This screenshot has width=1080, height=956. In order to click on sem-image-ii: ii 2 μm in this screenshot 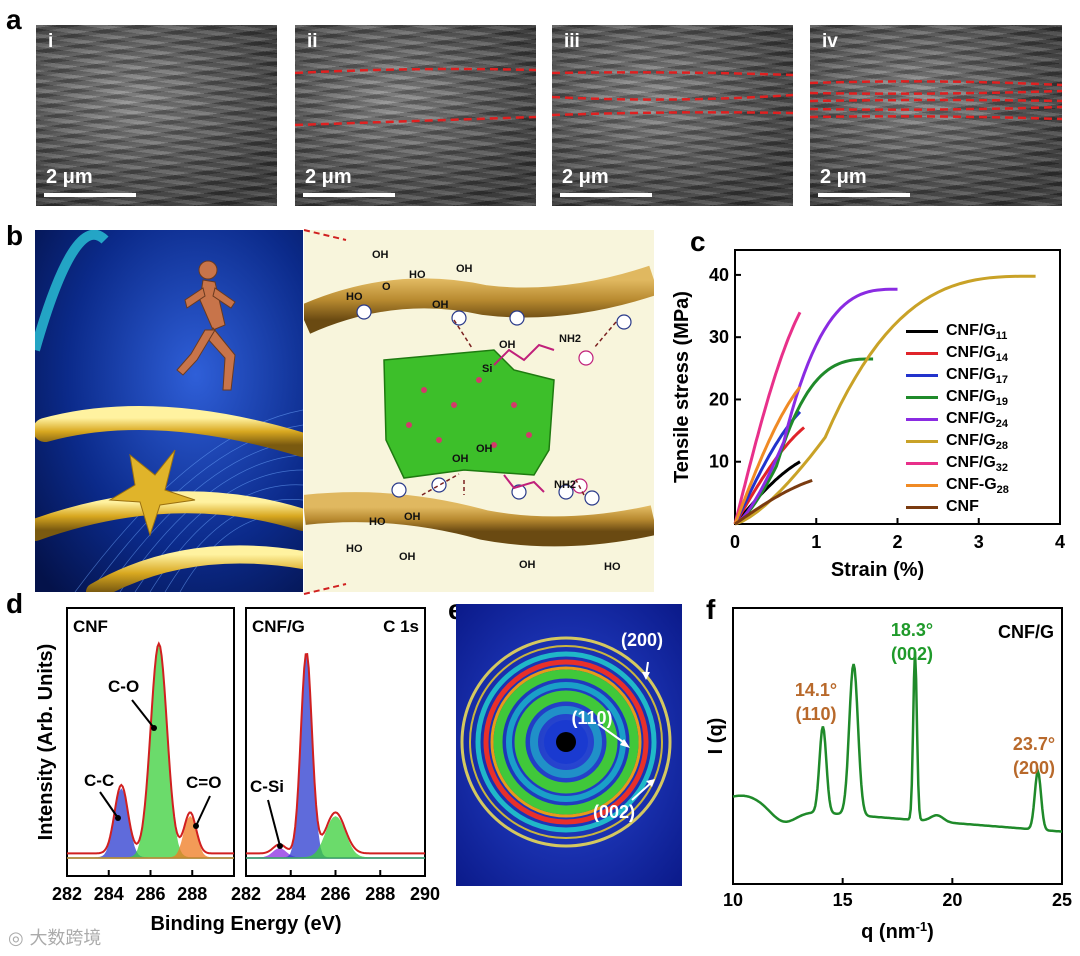, I will do `click(415, 115)`.